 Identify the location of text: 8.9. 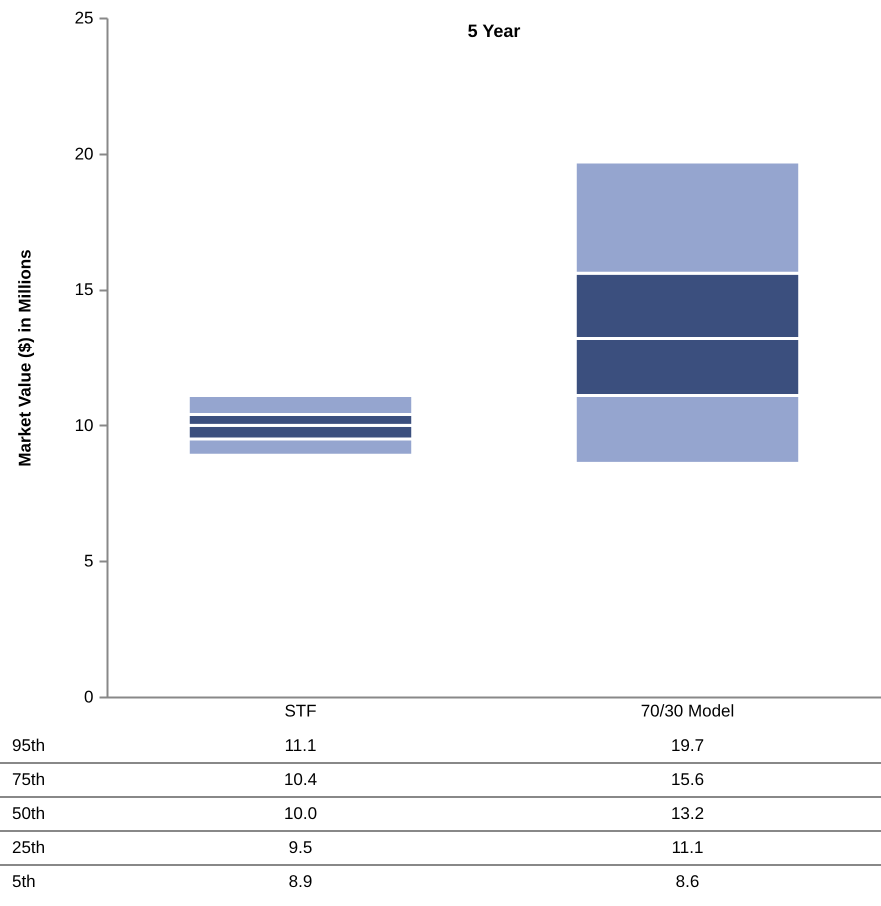
(301, 882).